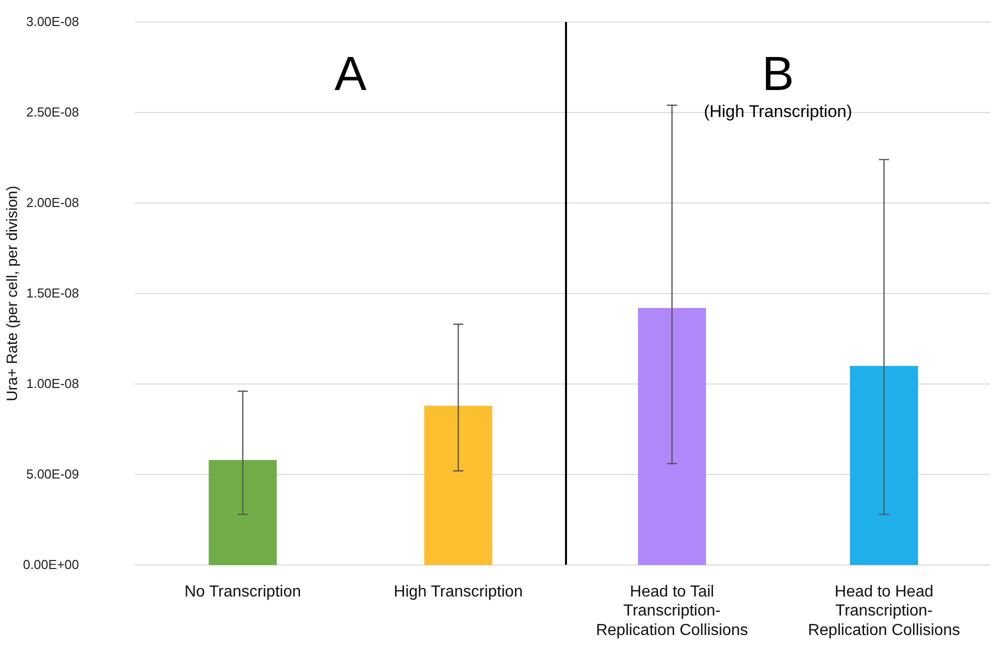 This screenshot has height=661, width=994. What do you see at coordinates (242, 591) in the screenshot?
I see `x-tick-label: No Transcription` at bounding box center [242, 591].